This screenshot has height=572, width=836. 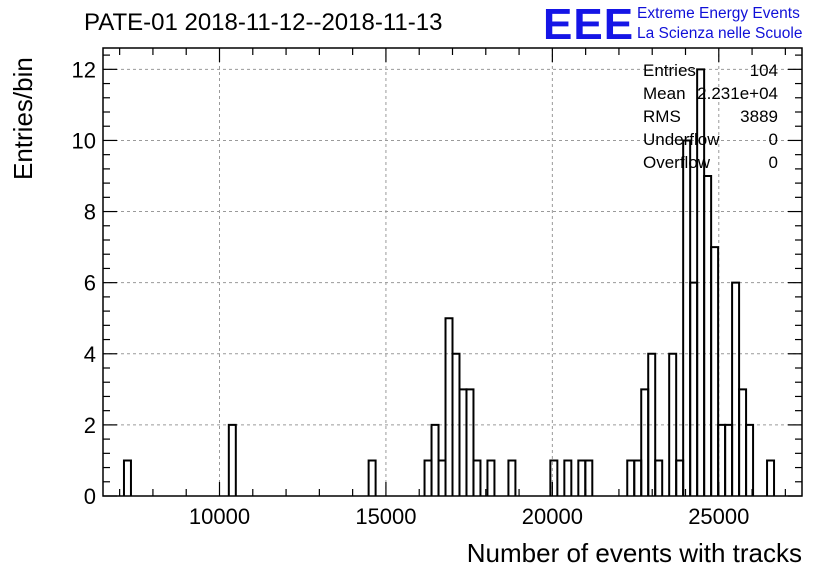 I want to click on y-tick-label: 6, so click(x=90, y=283).